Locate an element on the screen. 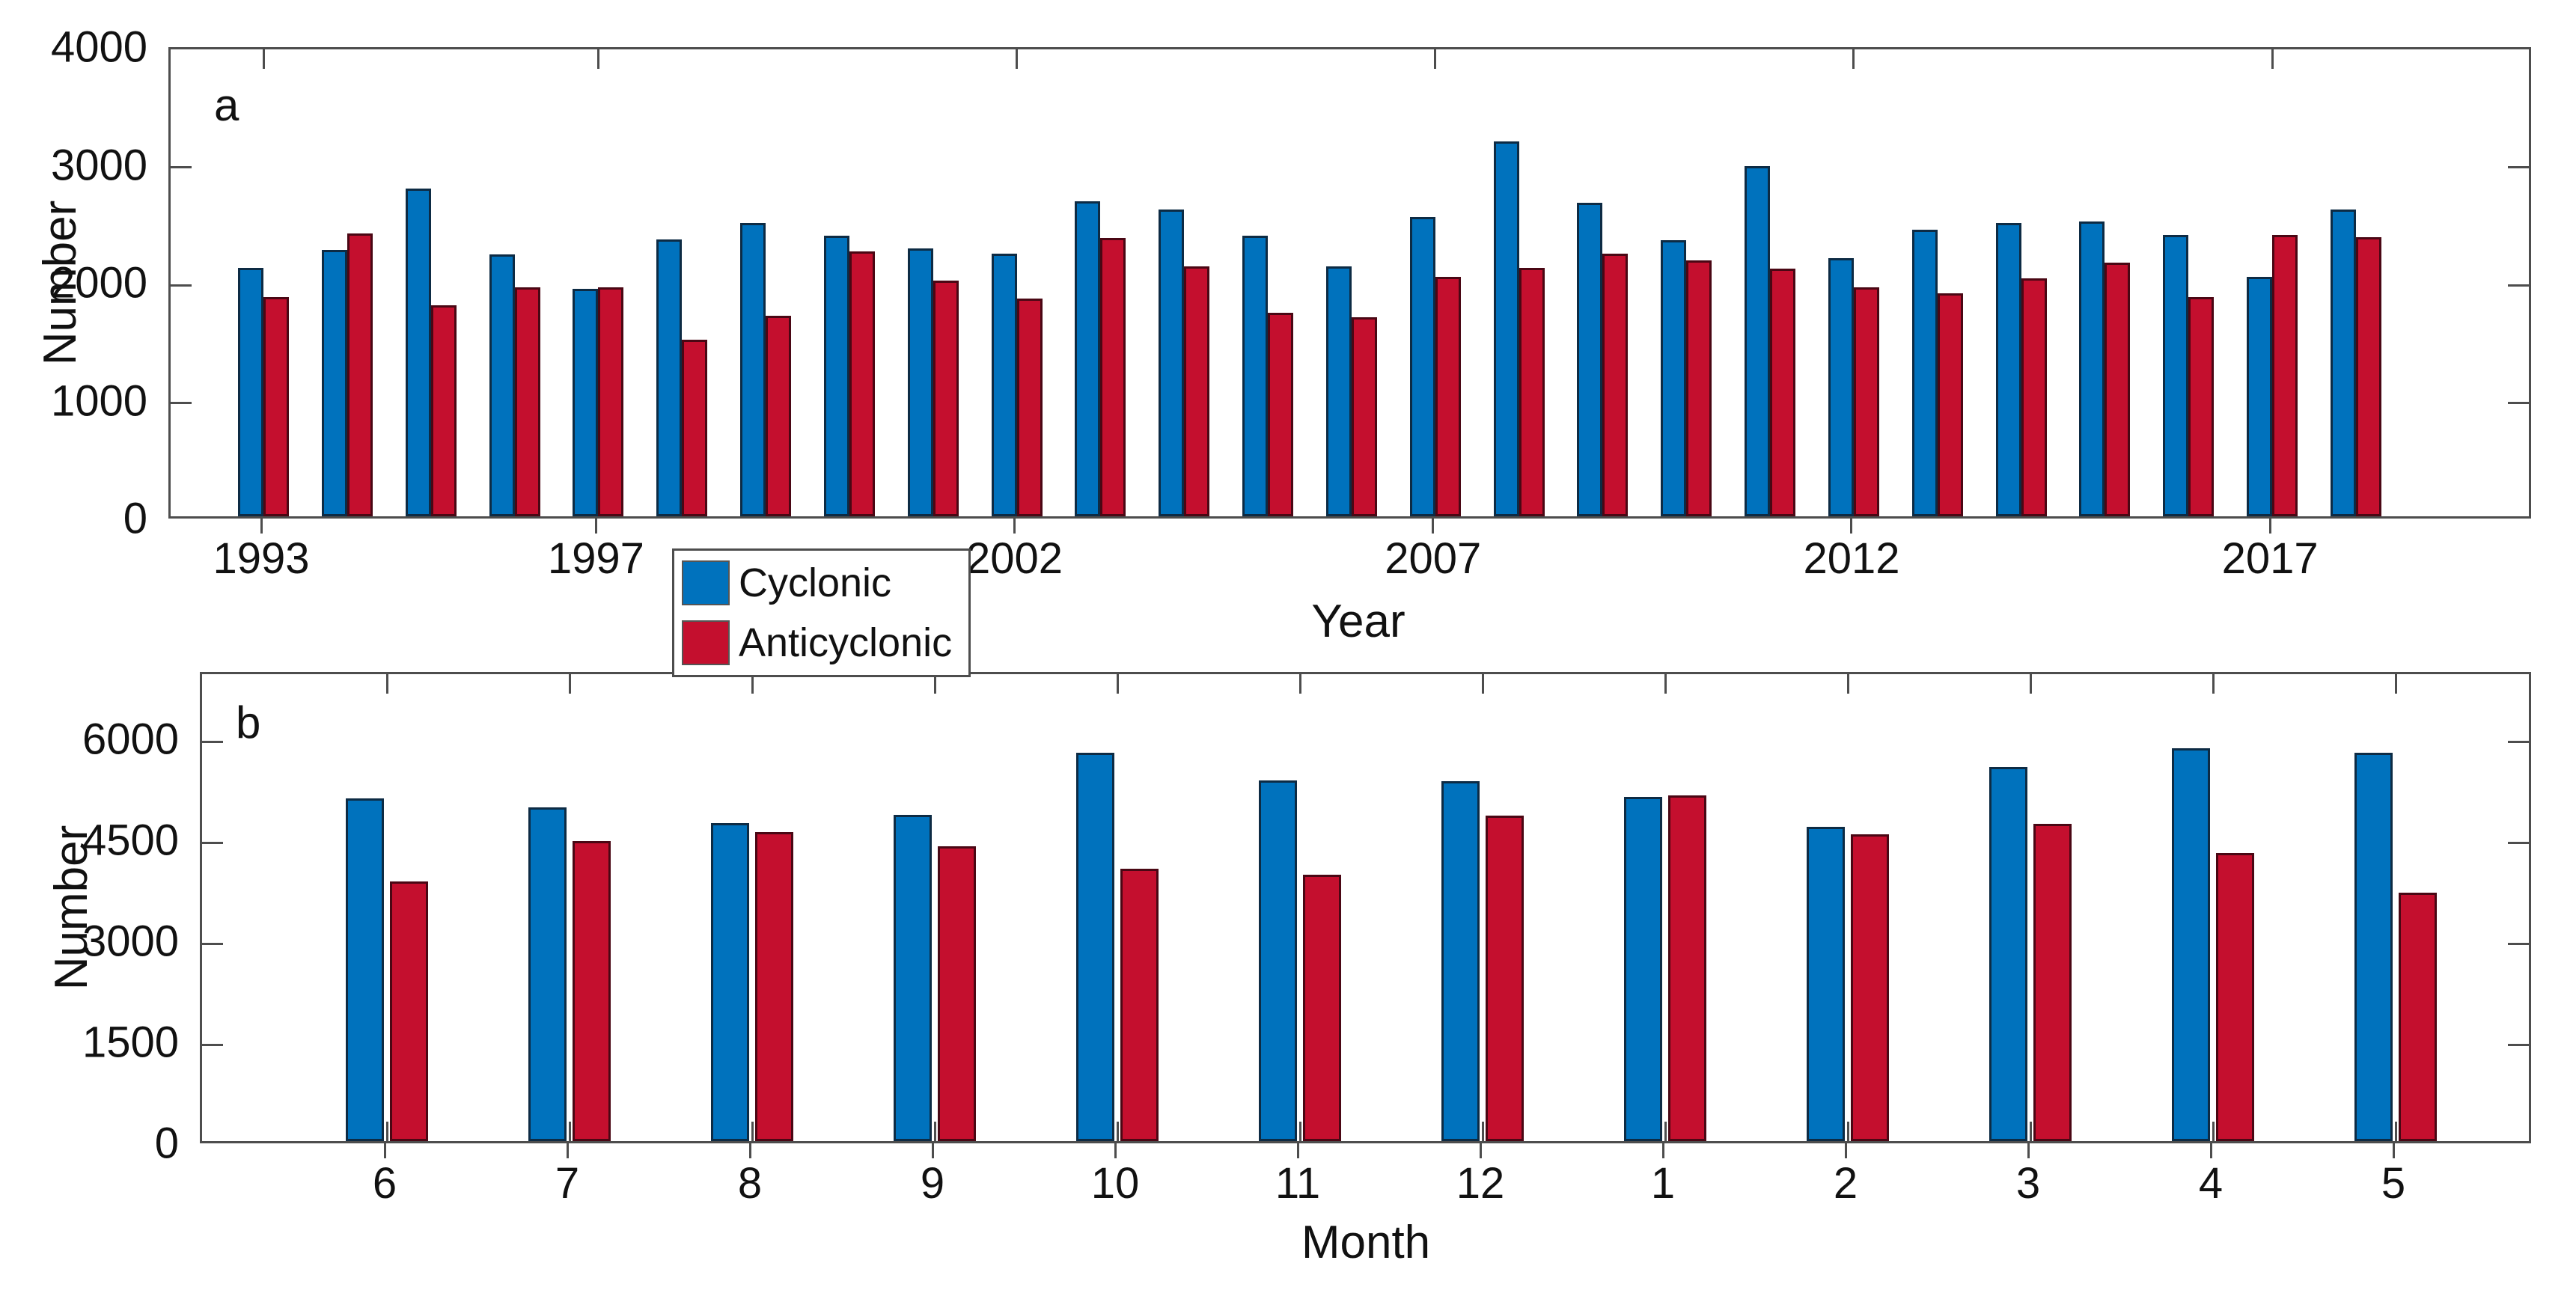  x-tick-mark-top-2017 is located at coordinates (2272, 59).